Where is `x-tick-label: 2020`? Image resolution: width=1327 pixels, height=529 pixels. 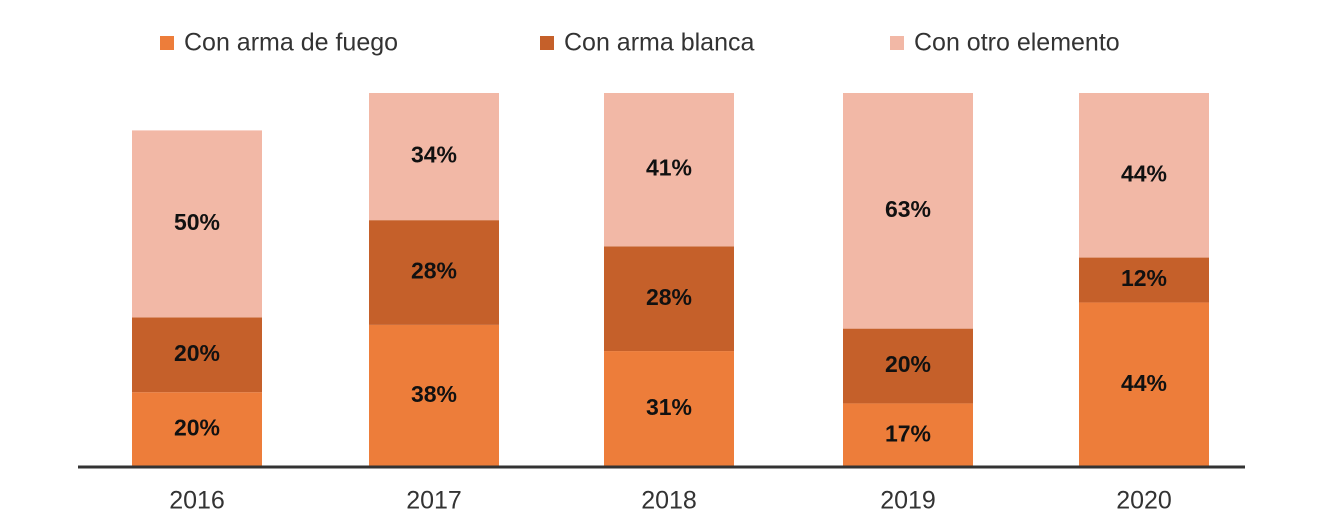
x-tick-label: 2020 is located at coordinates (1144, 501).